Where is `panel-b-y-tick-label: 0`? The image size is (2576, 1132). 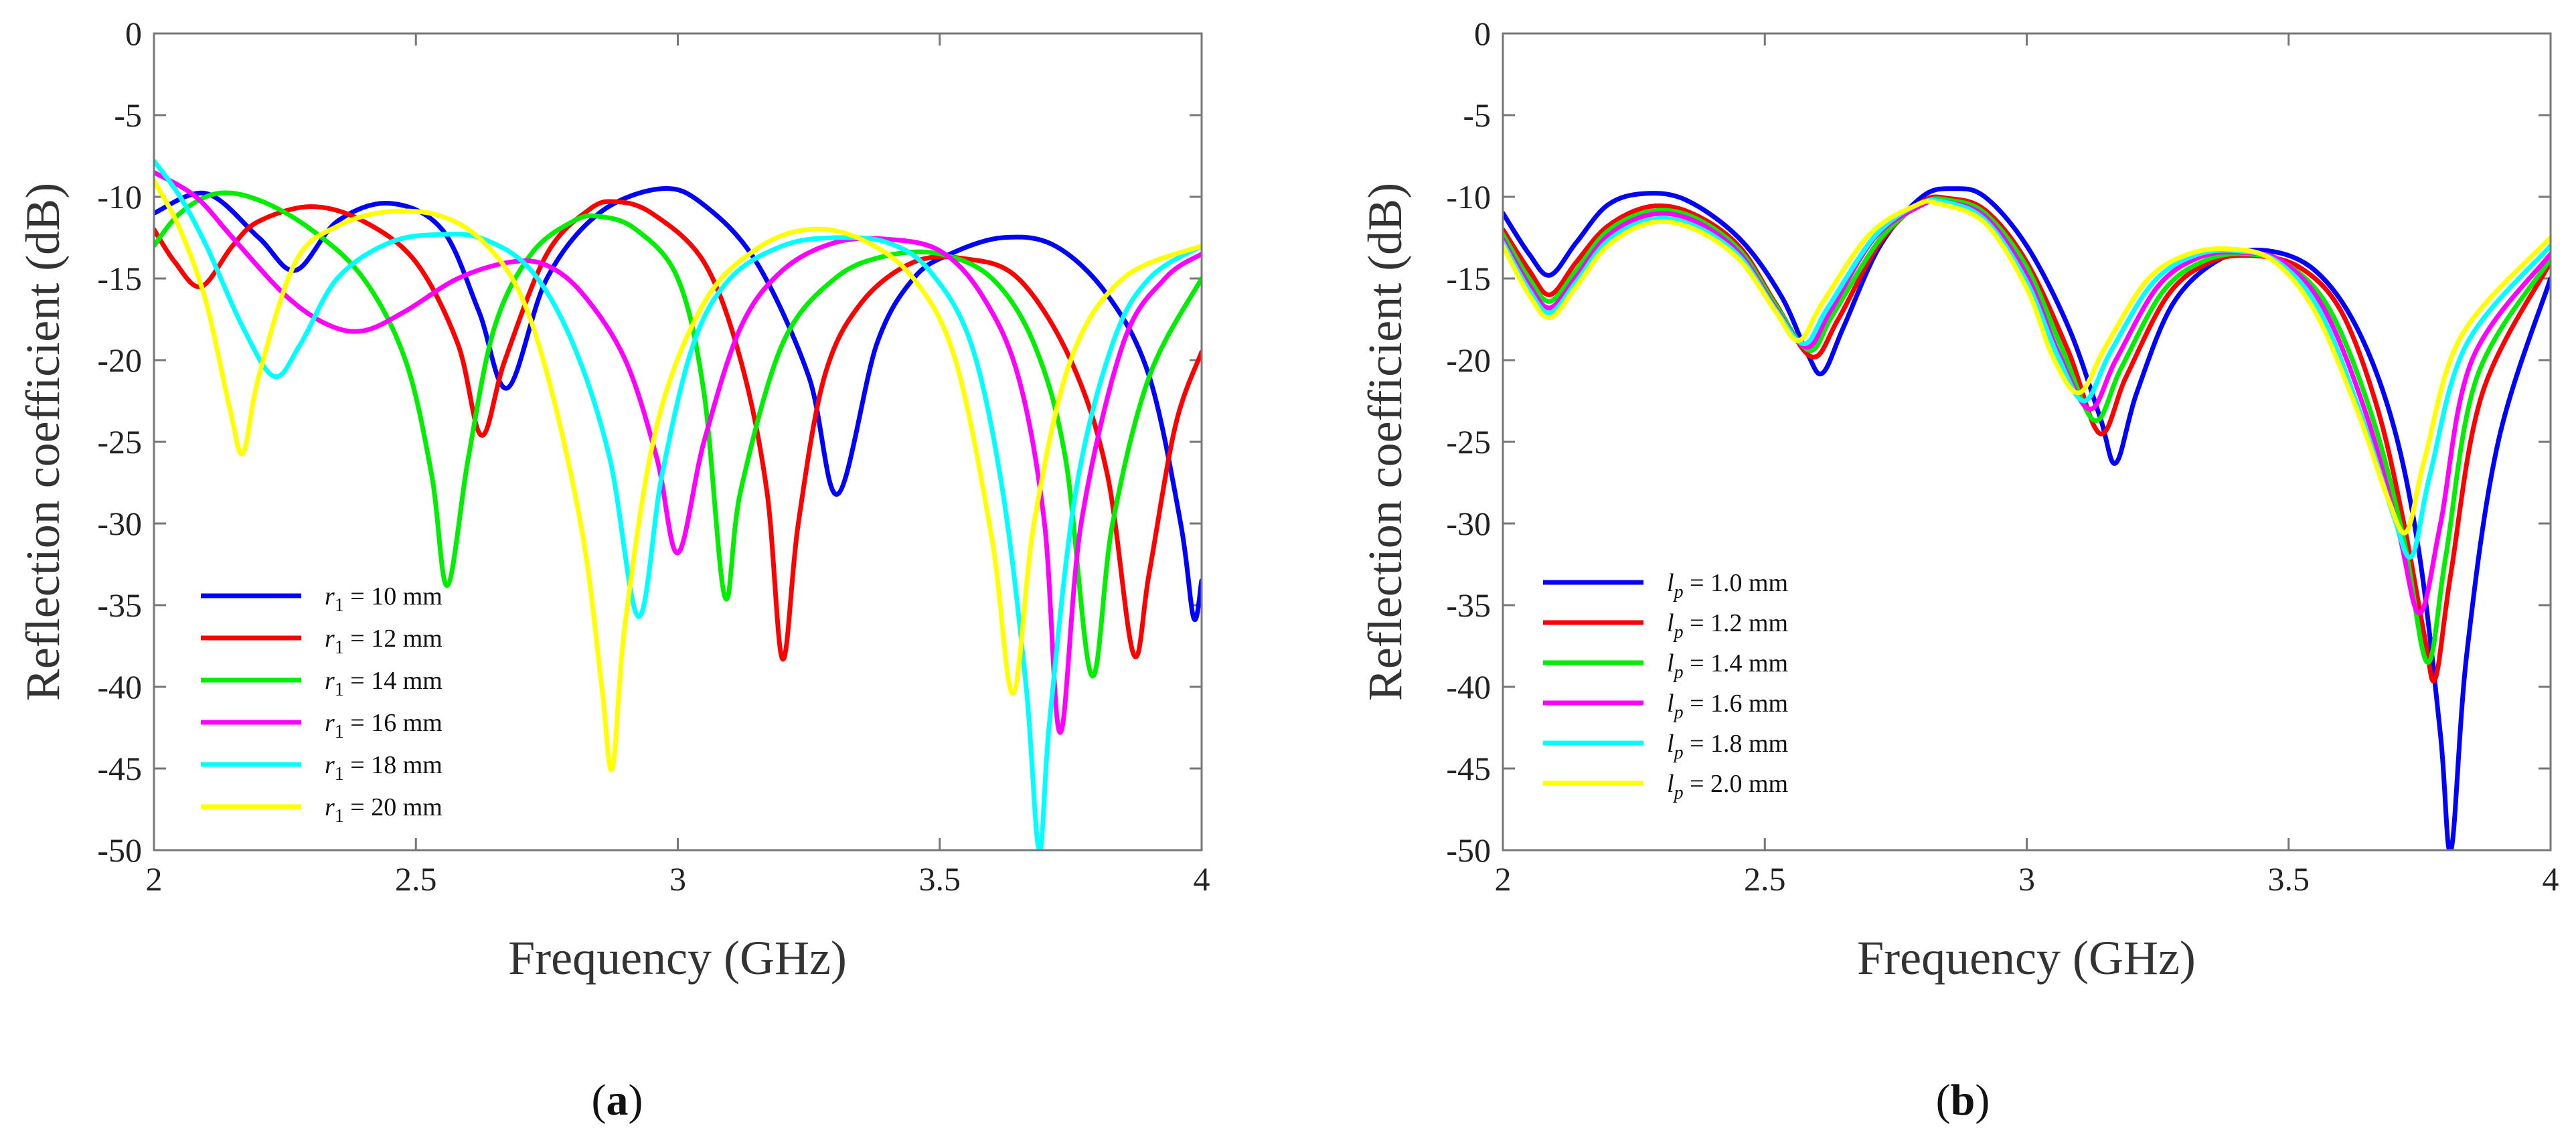 panel-b-y-tick-label: 0 is located at coordinates (1483, 33).